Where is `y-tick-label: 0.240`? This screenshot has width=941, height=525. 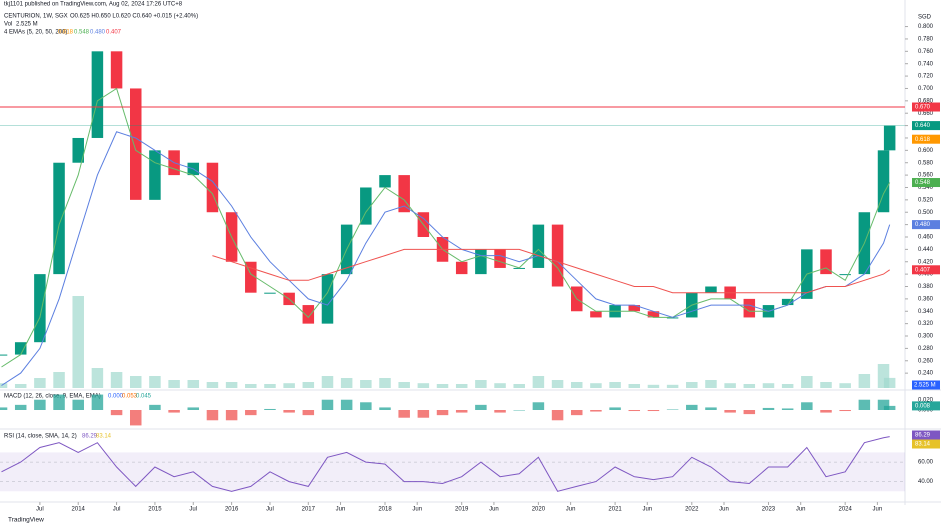
y-tick-label: 0.240 is located at coordinates (926, 374).